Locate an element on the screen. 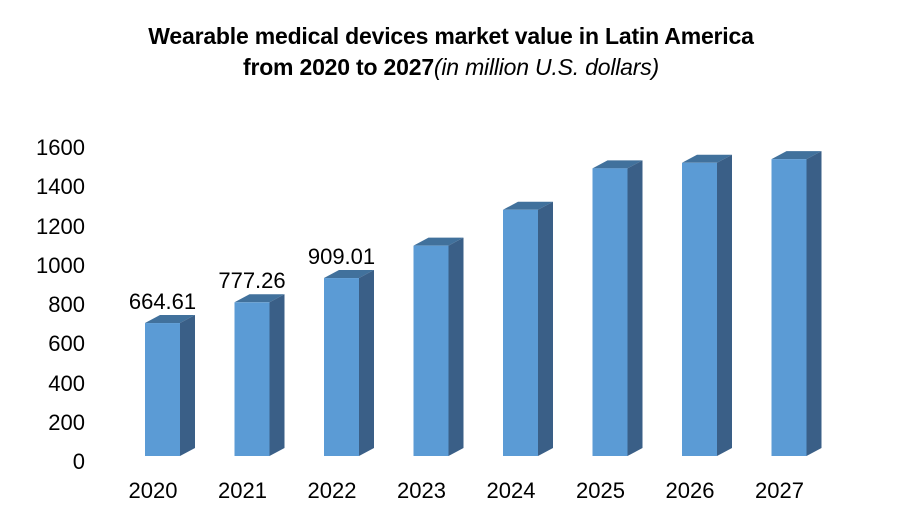 This screenshot has width=902, height=527. chart-title-line2-bold: from 2020 to 2027 is located at coordinates (338, 67).